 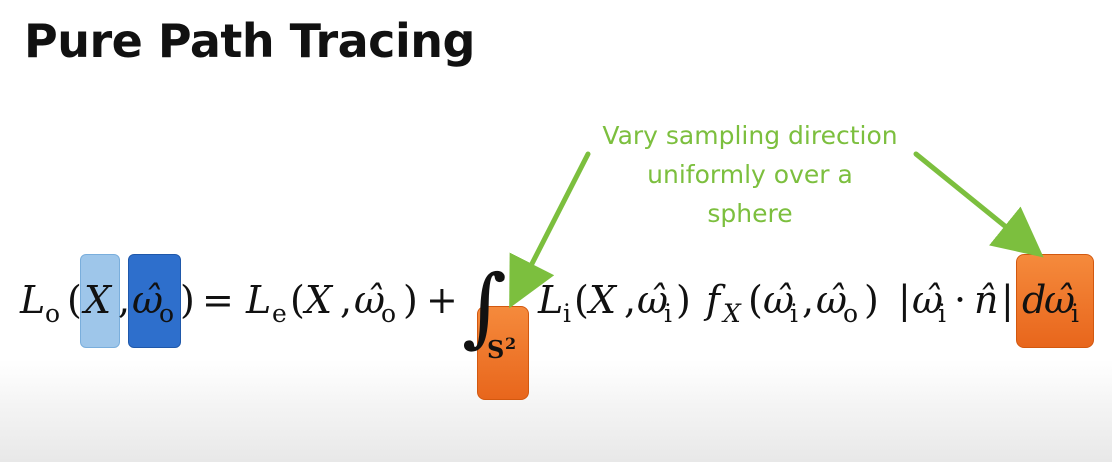 I want to click on emitted-omega-sub-o: o, so click(x=388, y=313).